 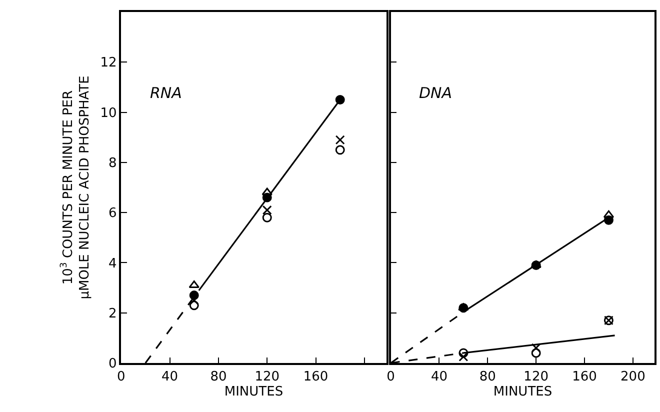 What do you see at coordinates (633, 376) in the screenshot?
I see `x-tick-label: 200` at bounding box center [633, 376].